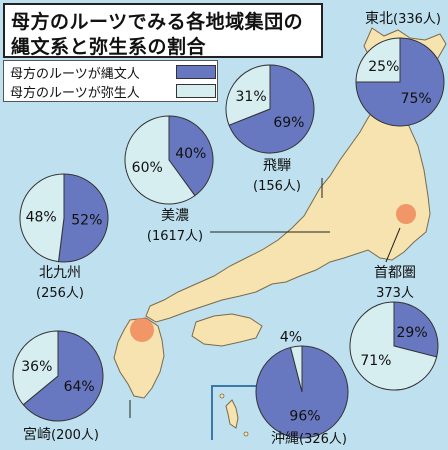  What do you see at coordinates (142, 330) in the screenshot?
I see `kitakyushu-highlight` at bounding box center [142, 330].